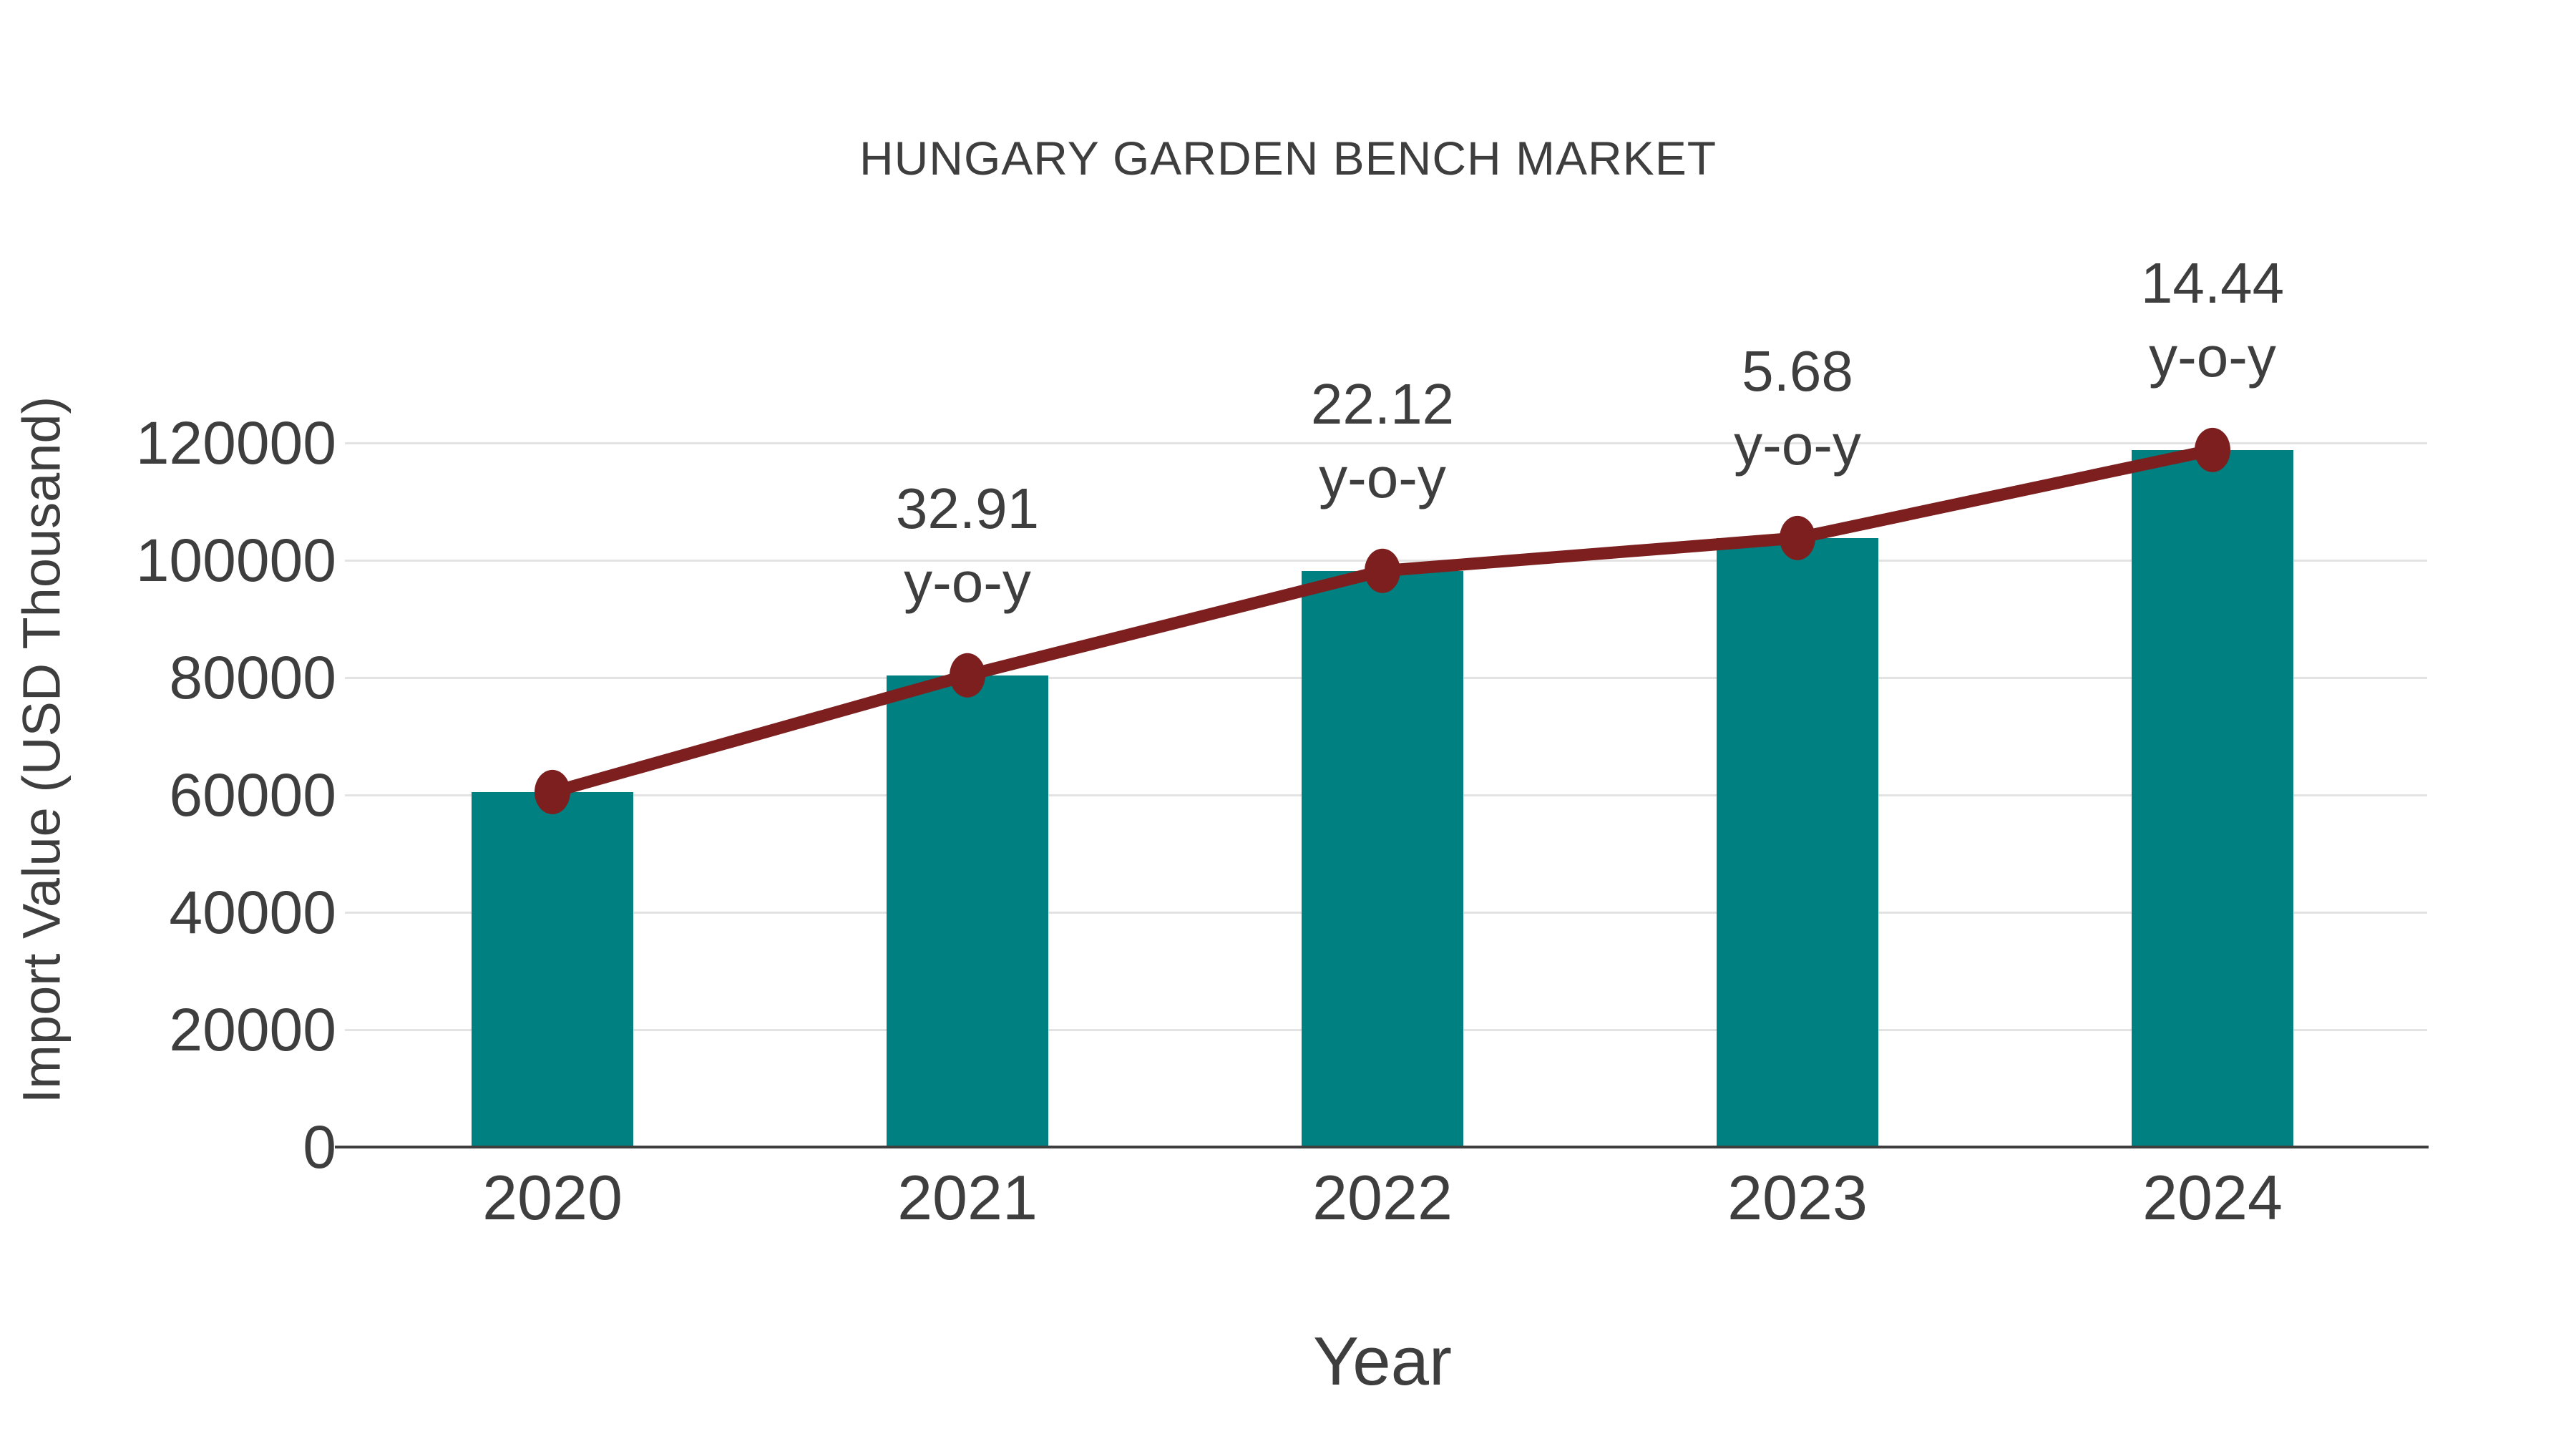  Describe the element at coordinates (235, 560) in the screenshot. I see `y-tick-label-100000: 100000` at that location.